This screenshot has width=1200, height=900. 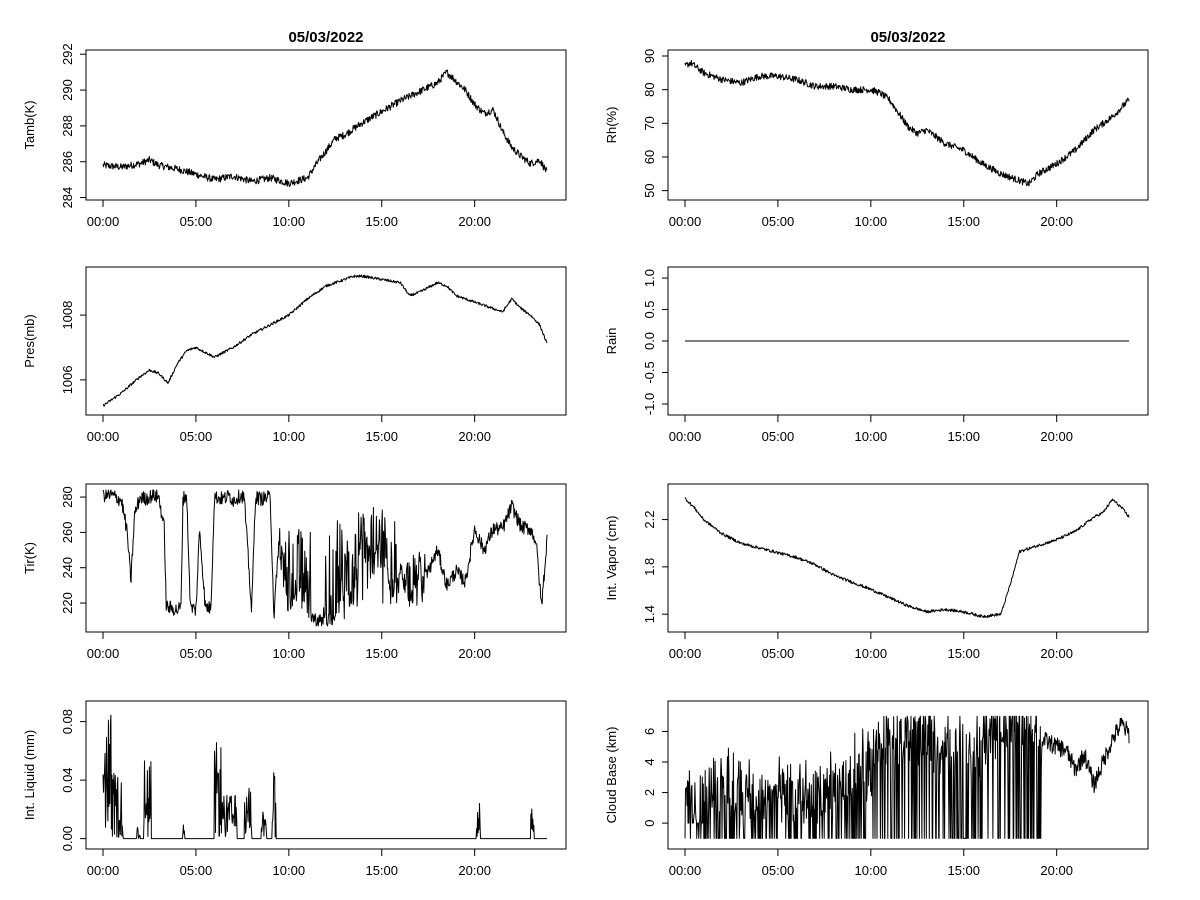 I want to click on y-axis-label: Rain, so click(x=611, y=341).